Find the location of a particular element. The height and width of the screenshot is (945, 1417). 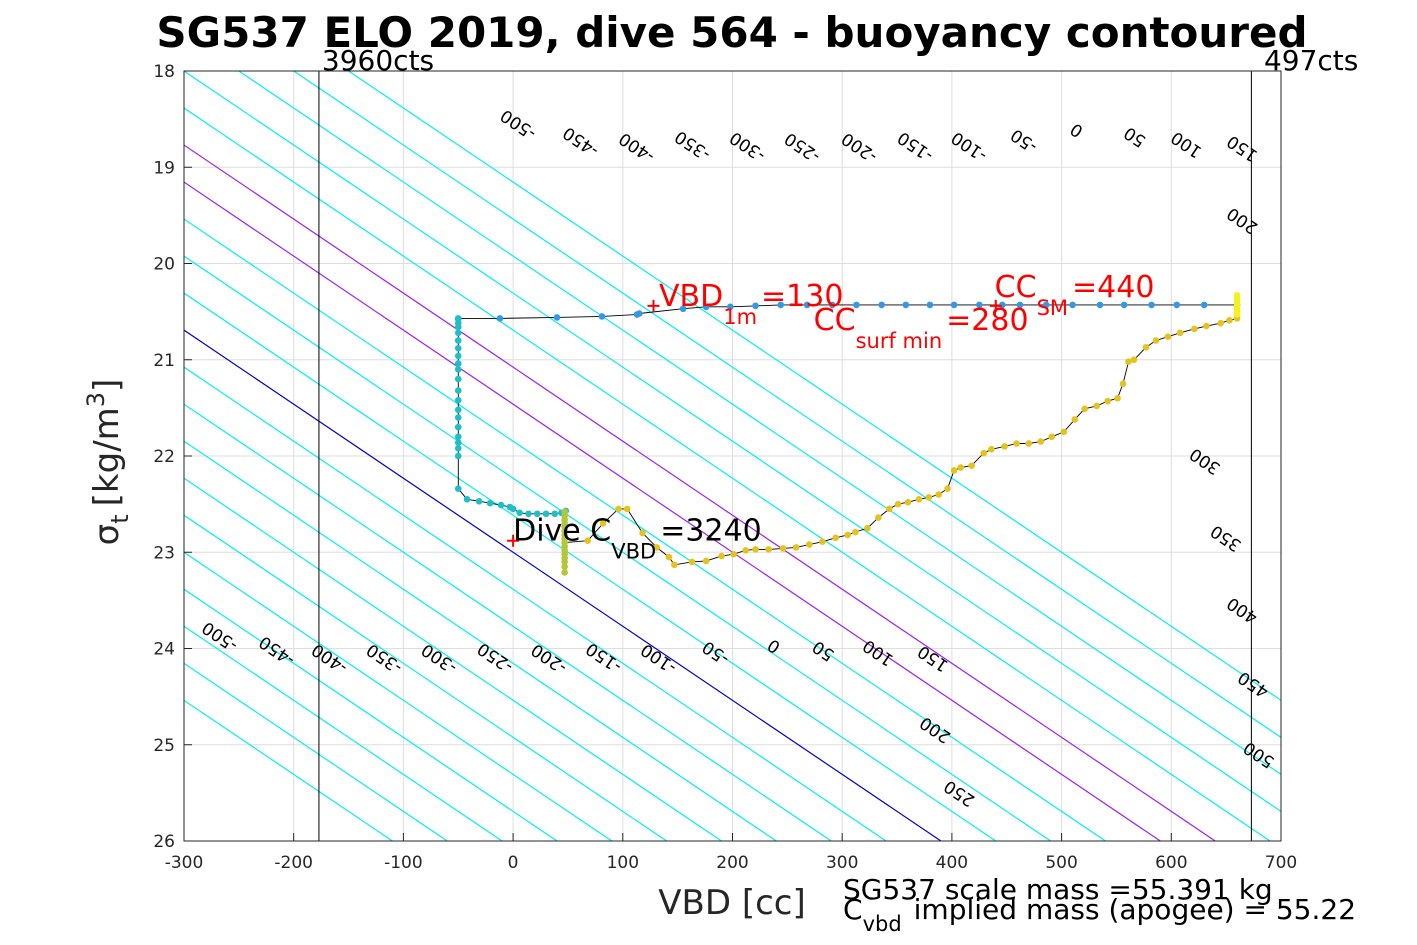

x-tick-label: 400 is located at coordinates (952, 863).